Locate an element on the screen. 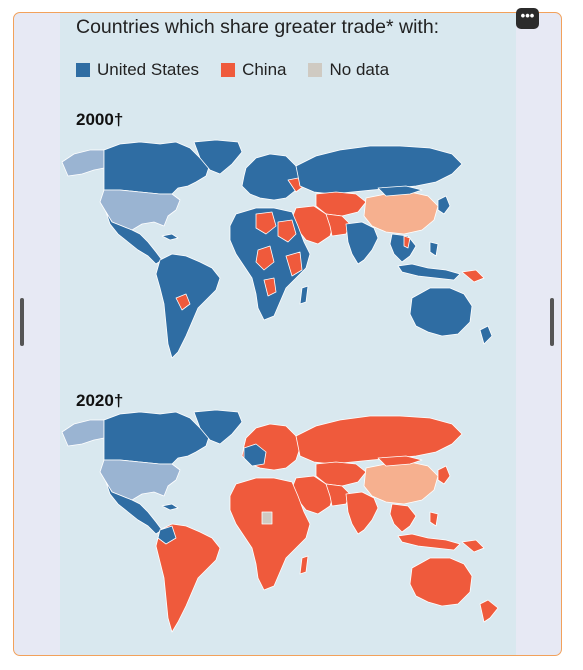 This screenshot has height=670, width=583. region-western-europe is located at coordinates (255, 455).